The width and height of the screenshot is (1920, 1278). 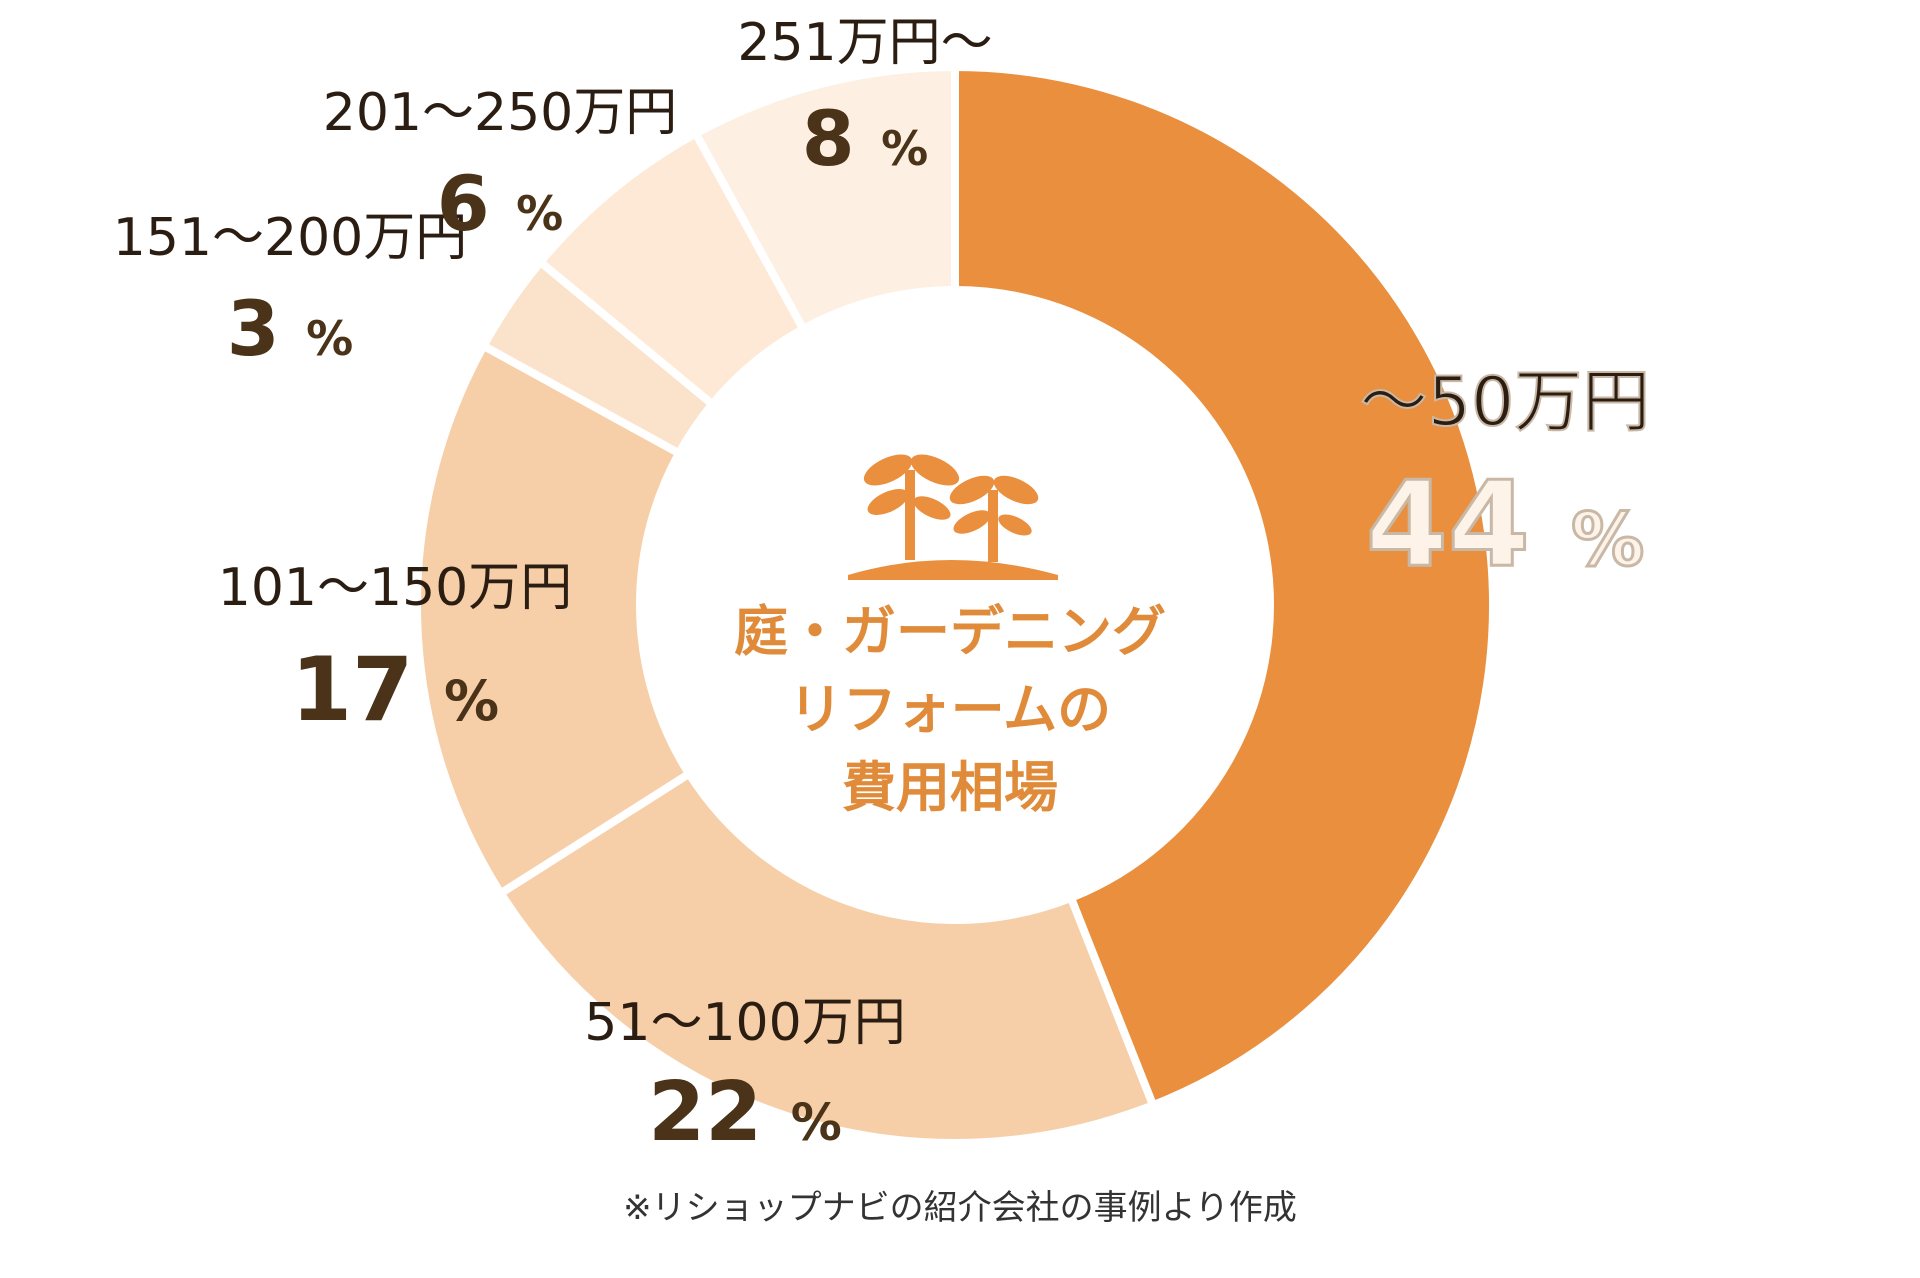 I want to click on slice-value-6: 8 %, so click(x=865, y=138).